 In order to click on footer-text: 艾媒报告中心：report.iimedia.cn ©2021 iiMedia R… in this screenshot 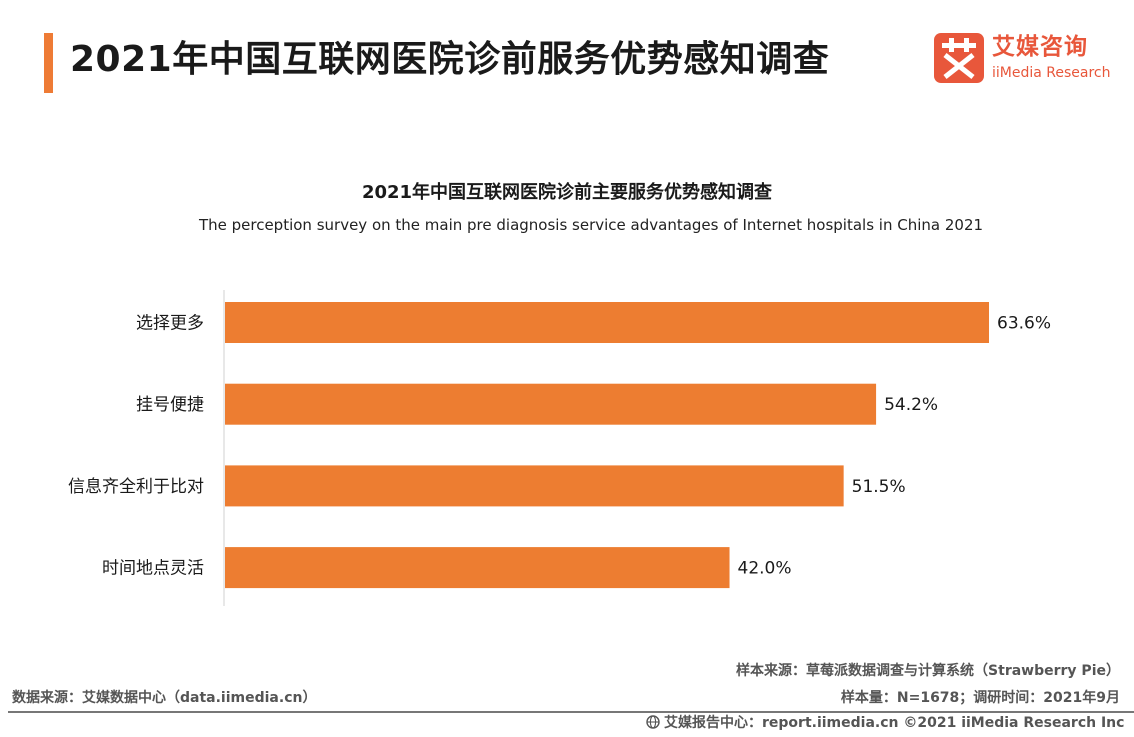, I will do `click(894, 723)`.